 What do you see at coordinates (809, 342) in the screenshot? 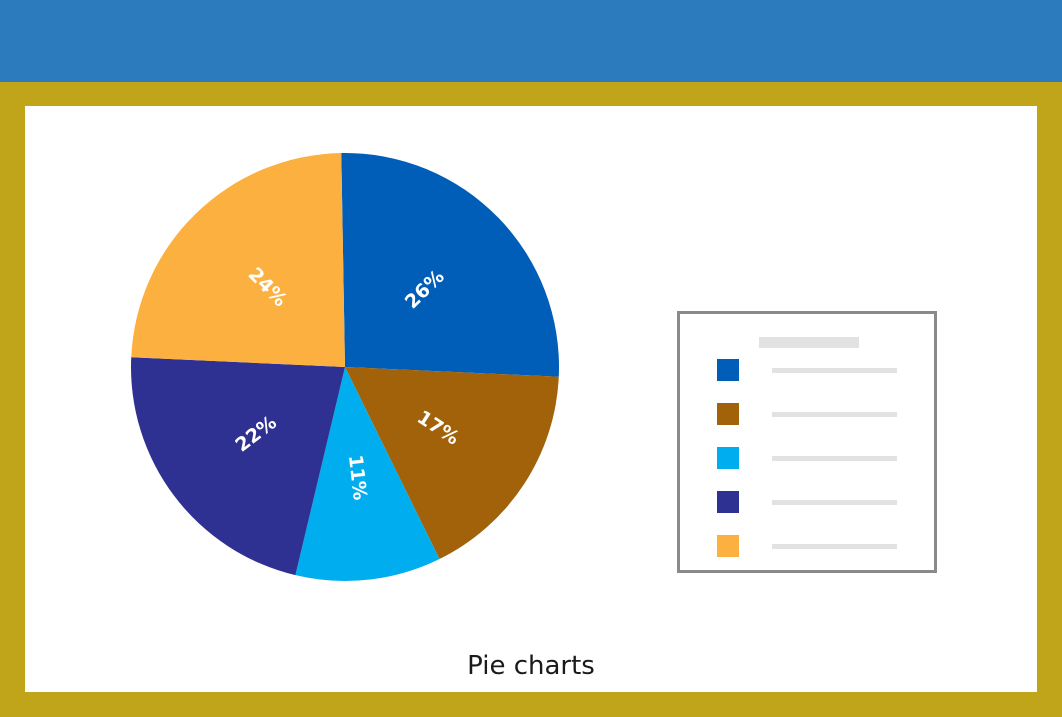
I see `legend-title-placeholder` at bounding box center [809, 342].